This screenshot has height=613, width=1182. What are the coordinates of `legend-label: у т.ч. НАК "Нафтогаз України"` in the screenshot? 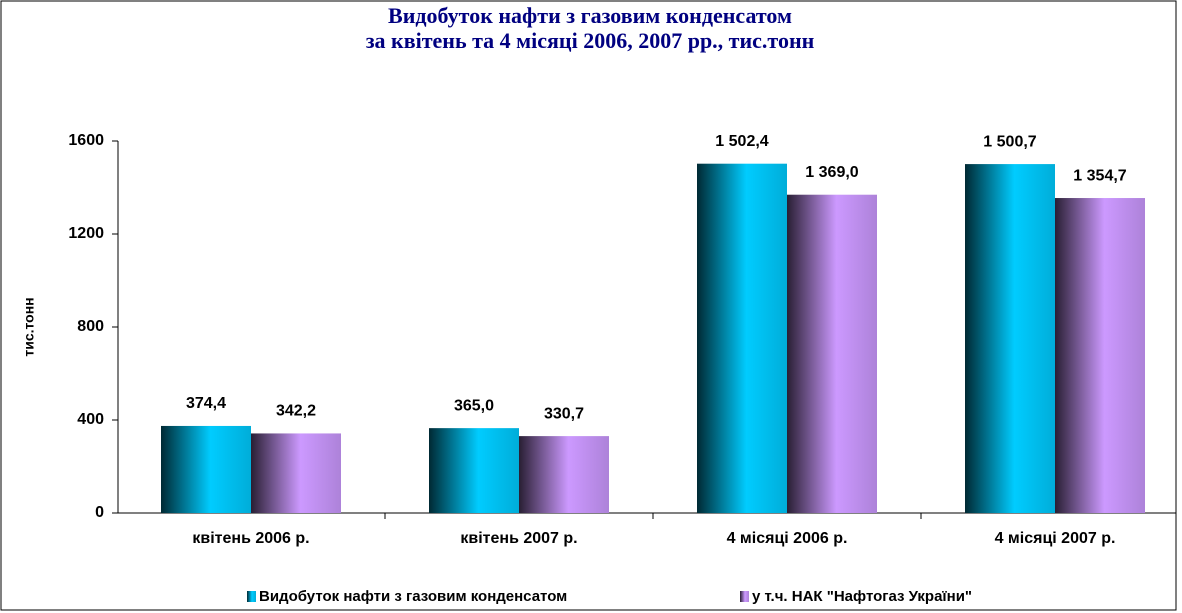 It's located at (862, 596).